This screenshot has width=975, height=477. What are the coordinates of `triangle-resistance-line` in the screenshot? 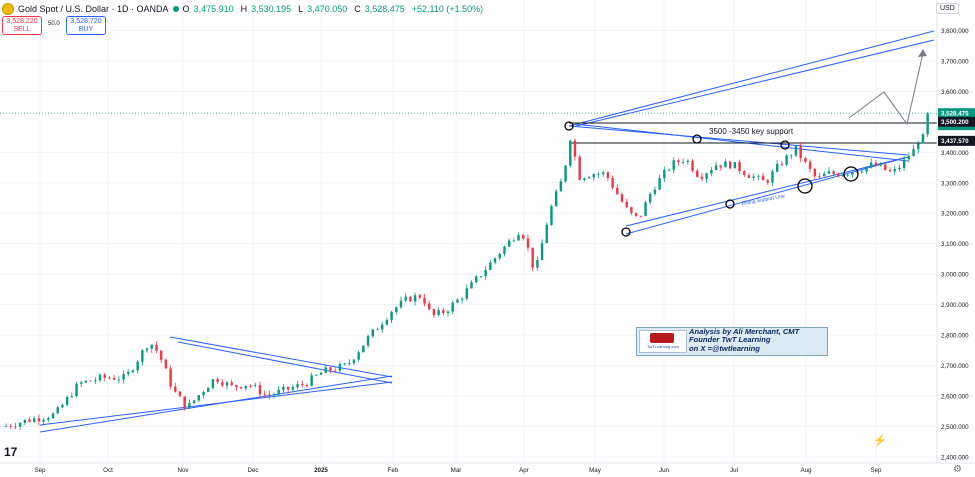 It's located at (281, 357).